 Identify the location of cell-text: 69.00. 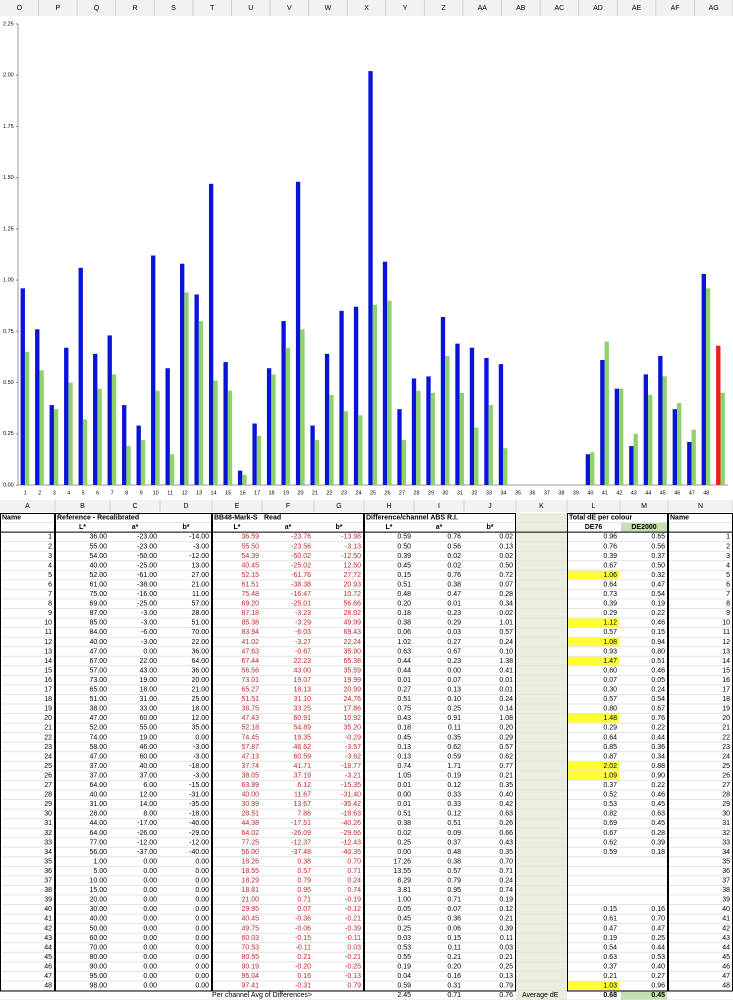
(98, 604).